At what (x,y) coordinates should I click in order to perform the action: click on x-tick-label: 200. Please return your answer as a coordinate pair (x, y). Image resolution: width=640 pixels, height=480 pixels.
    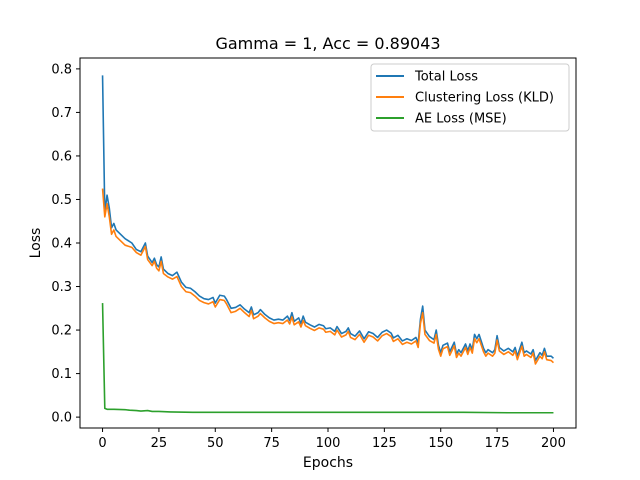
    Looking at the image, I should click on (553, 443).